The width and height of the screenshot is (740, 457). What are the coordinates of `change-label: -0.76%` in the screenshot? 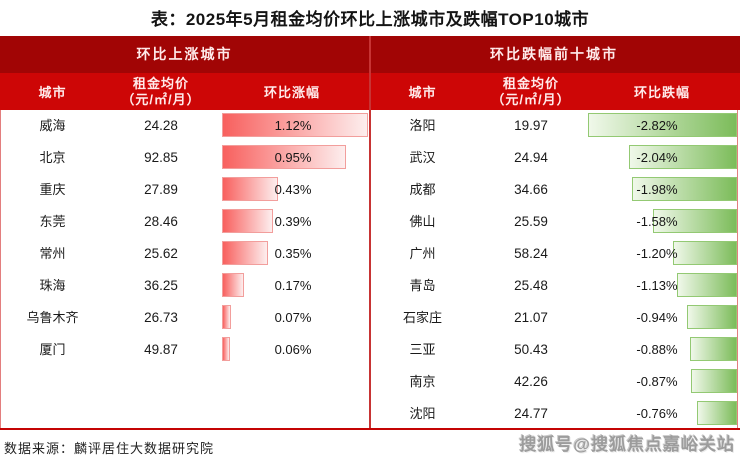 It's located at (657, 413).